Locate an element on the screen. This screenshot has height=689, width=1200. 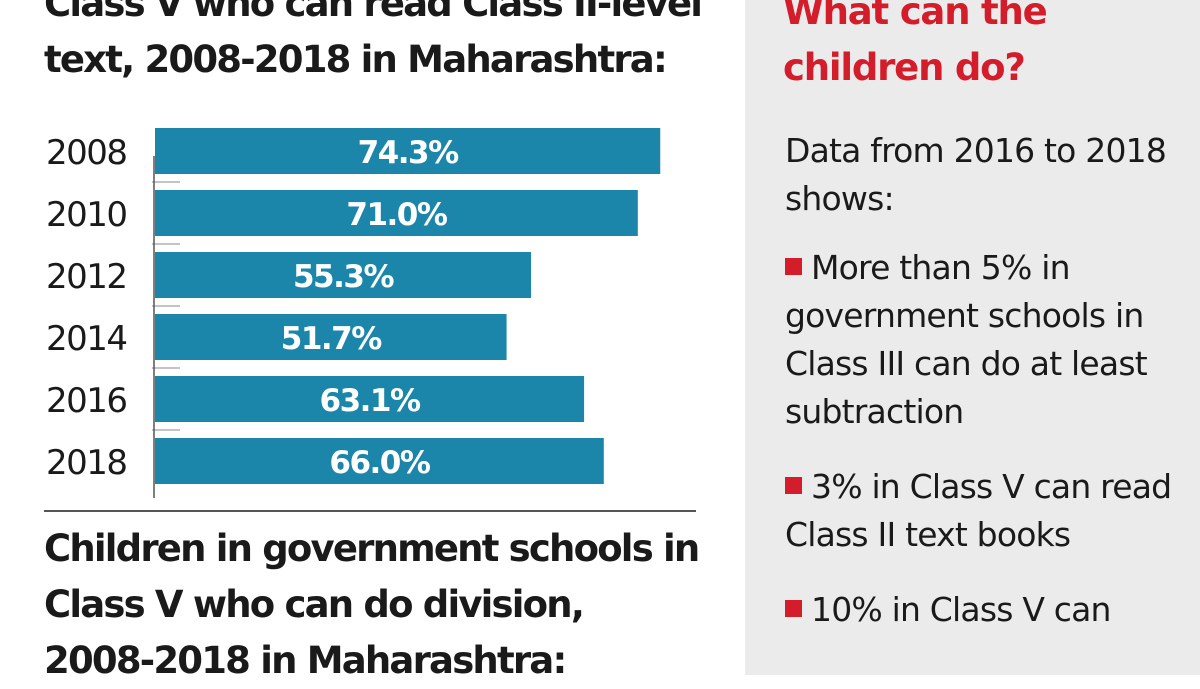
sidebar-intro: Data from 2016 to 2018 shows: is located at coordinates (976, 174).